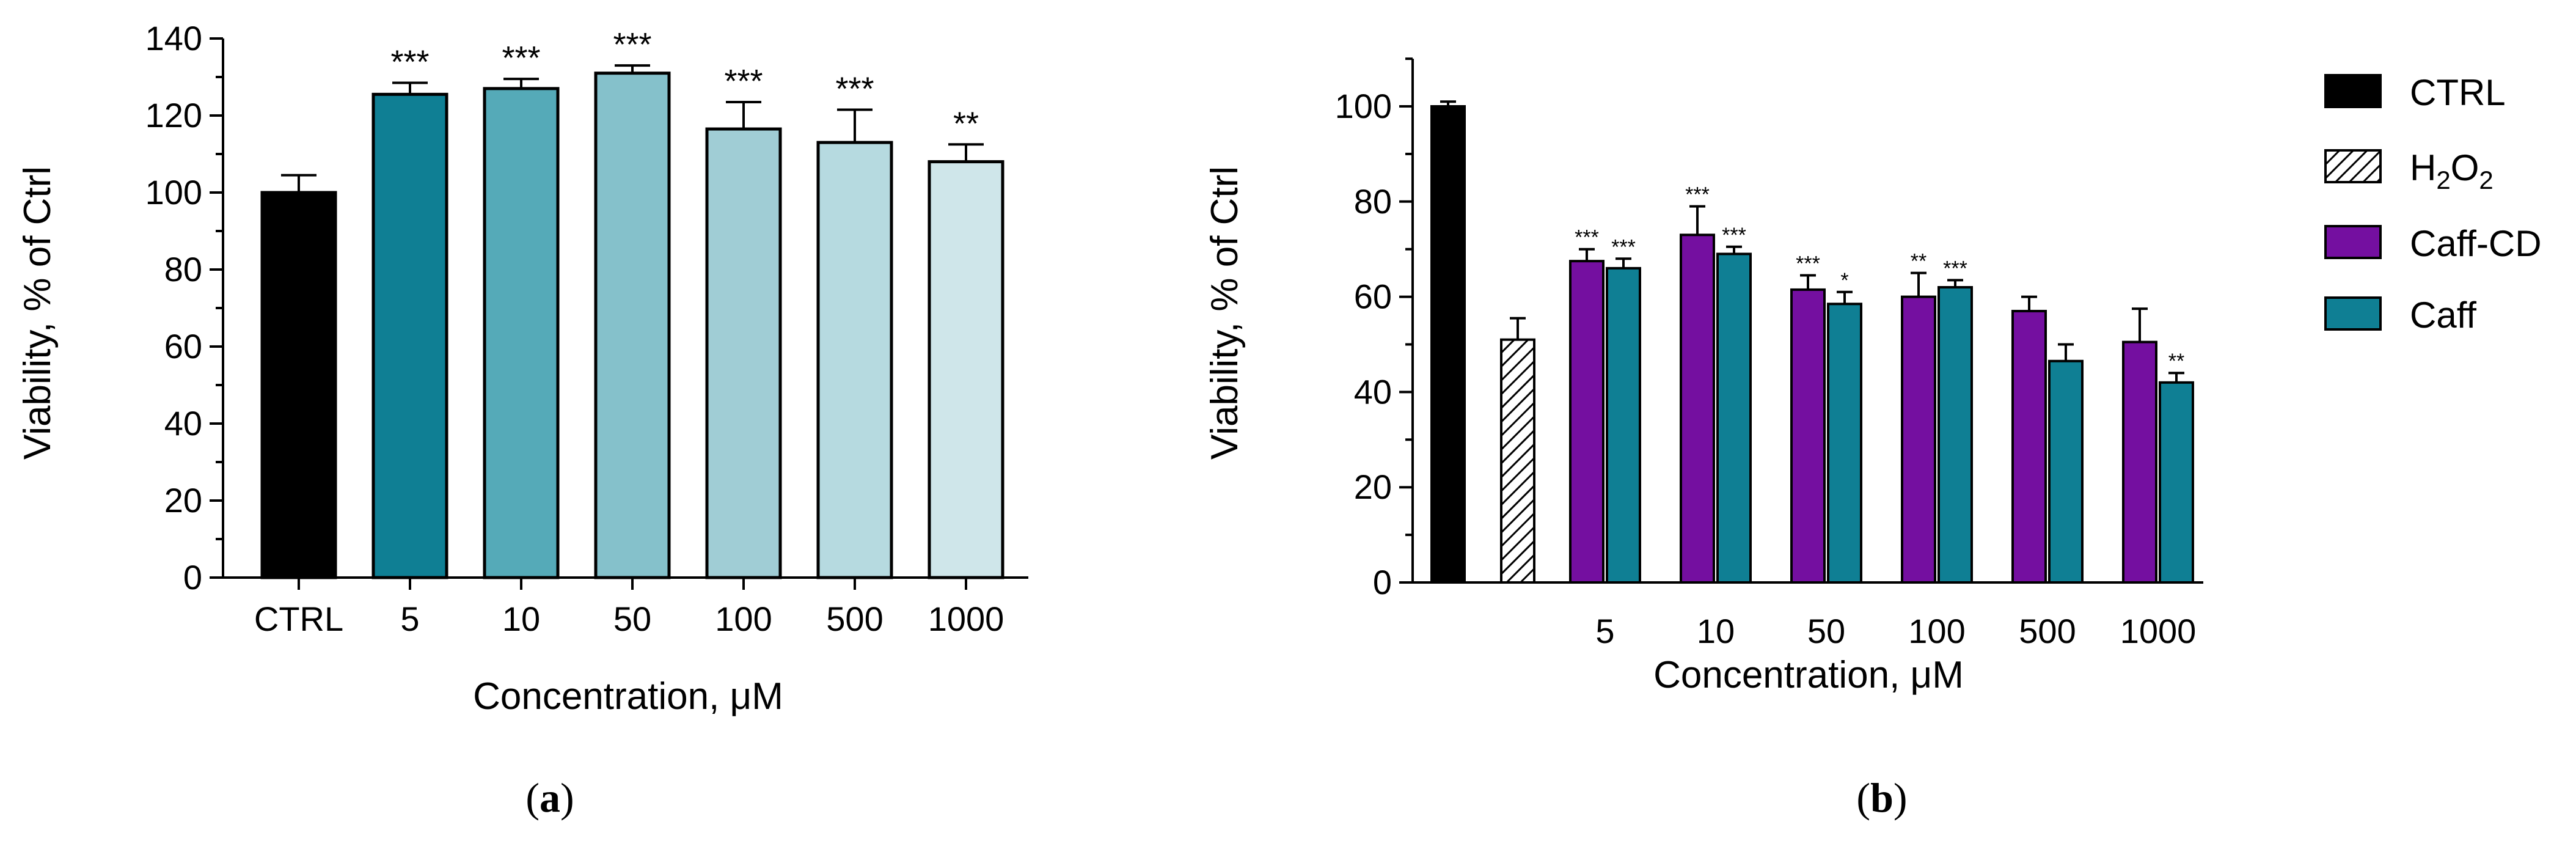  I want to click on b-x-tick-label: 100, so click(1936, 631).